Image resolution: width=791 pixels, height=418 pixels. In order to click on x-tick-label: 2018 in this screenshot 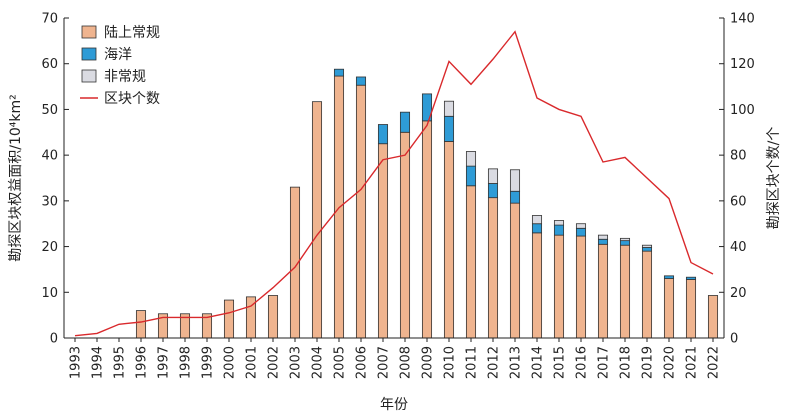, I will do `click(626, 362)`.